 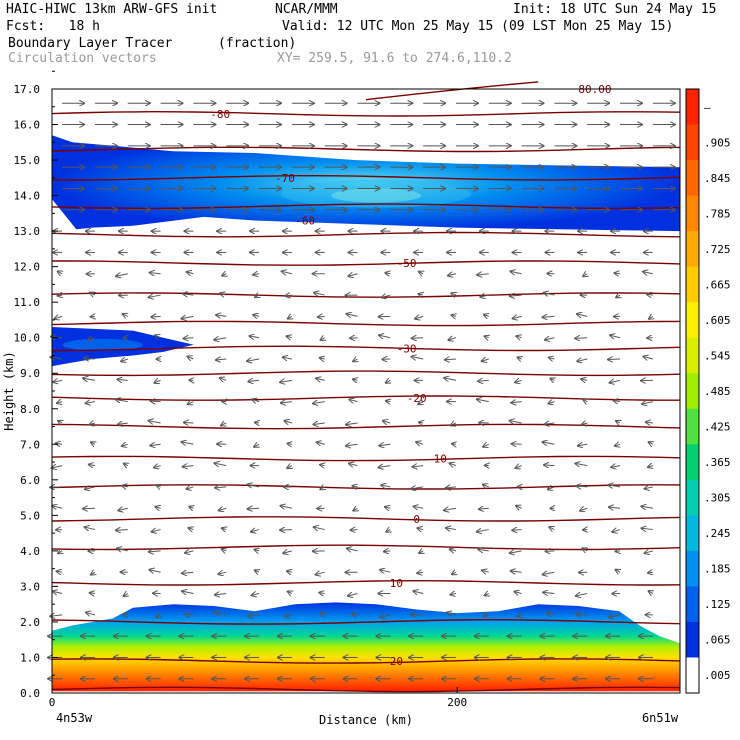 What do you see at coordinates (82, 58) in the screenshot?
I see `vectors-label: Circulation vectors` at bounding box center [82, 58].